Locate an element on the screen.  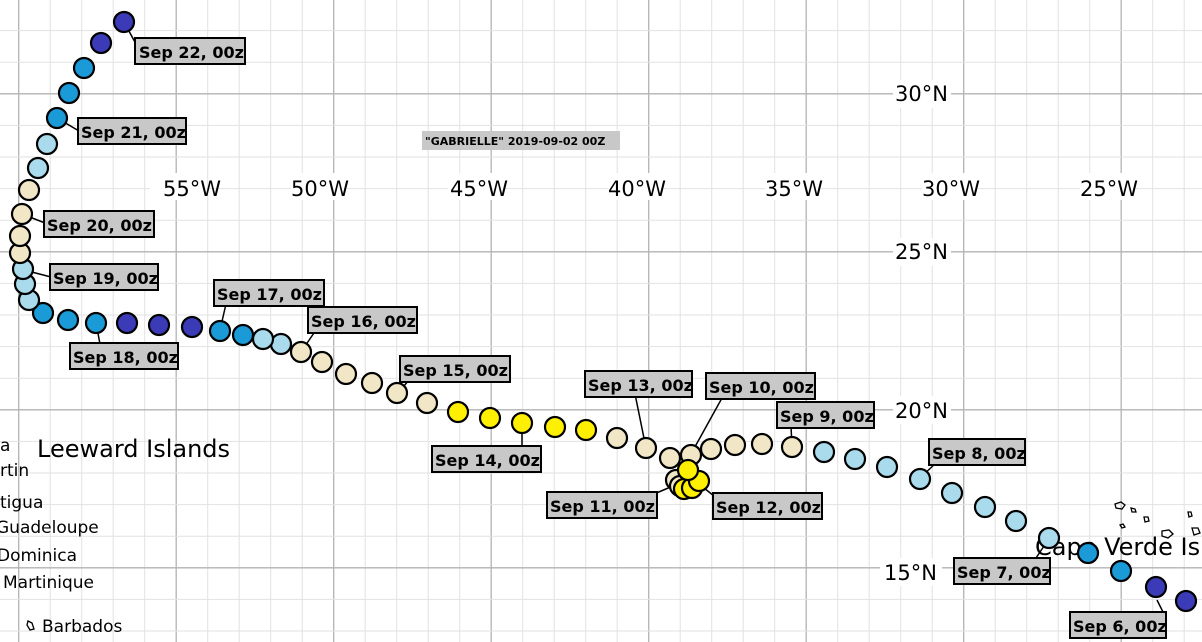
date-label-text: Sep 6, 00z is located at coordinates (1120, 626).